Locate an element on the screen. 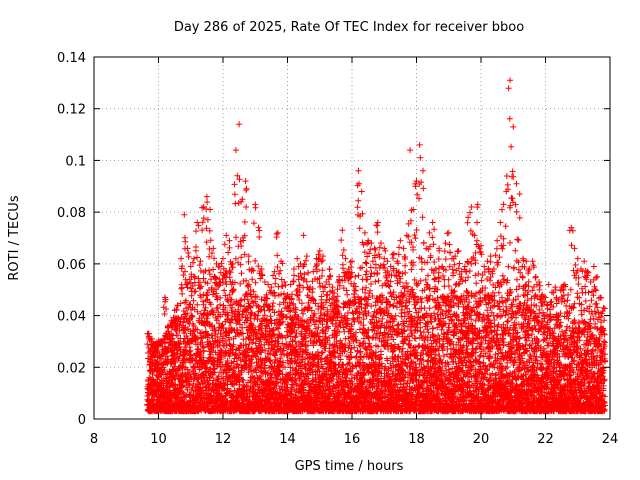  x-tick-label: 24 is located at coordinates (610, 439).